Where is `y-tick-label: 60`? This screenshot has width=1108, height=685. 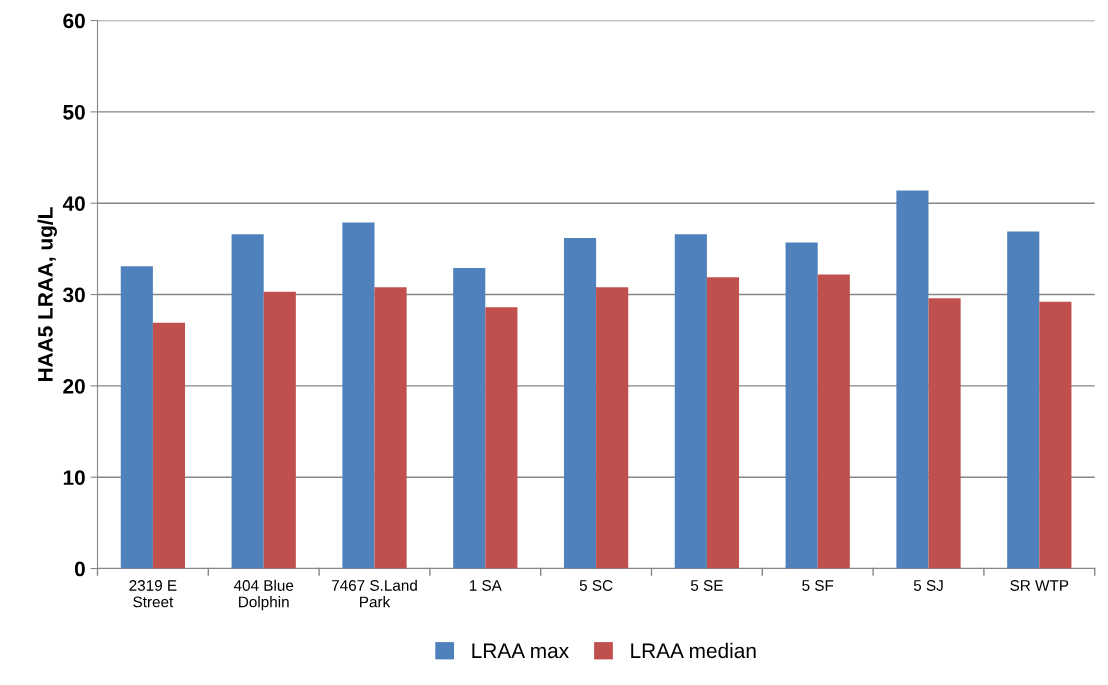
y-tick-label: 60 is located at coordinates (74, 21).